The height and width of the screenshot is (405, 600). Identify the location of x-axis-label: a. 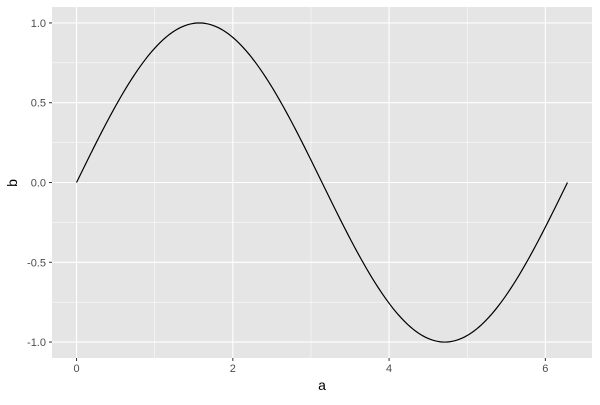
(322, 385).